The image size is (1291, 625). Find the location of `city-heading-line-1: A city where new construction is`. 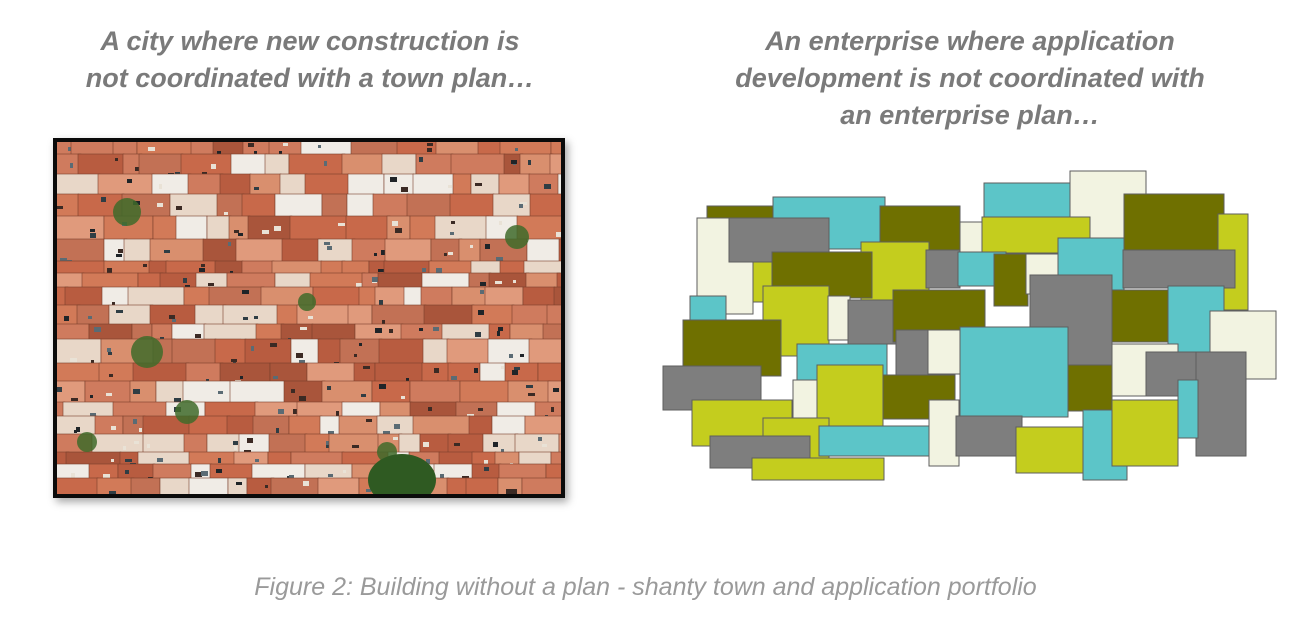

city-heading-line-1: A city where new construction is is located at coordinates (310, 41).